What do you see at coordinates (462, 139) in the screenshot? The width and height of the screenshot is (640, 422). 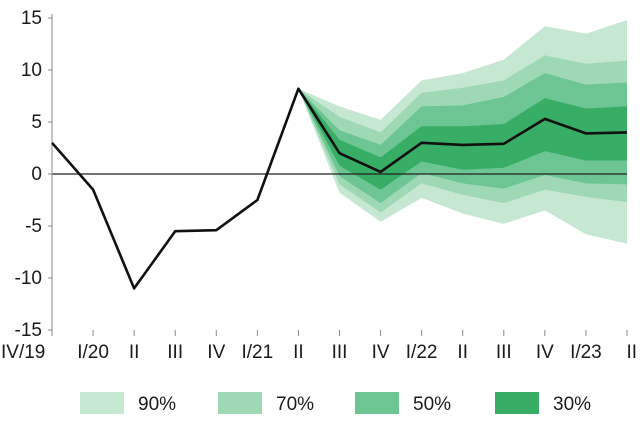 I see `fan-band-30pct` at bounding box center [462, 139].